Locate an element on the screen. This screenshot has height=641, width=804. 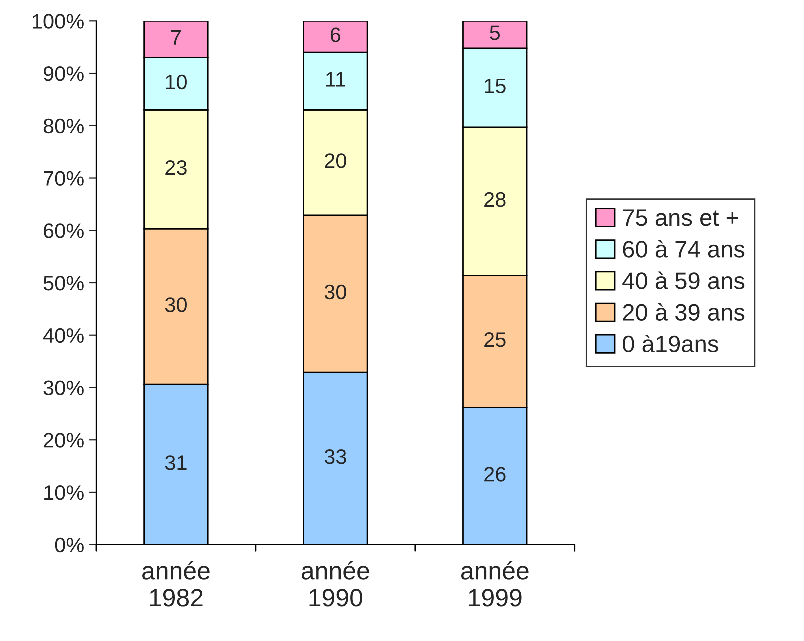
y-tick-label: 90% is located at coordinates (64, 74).